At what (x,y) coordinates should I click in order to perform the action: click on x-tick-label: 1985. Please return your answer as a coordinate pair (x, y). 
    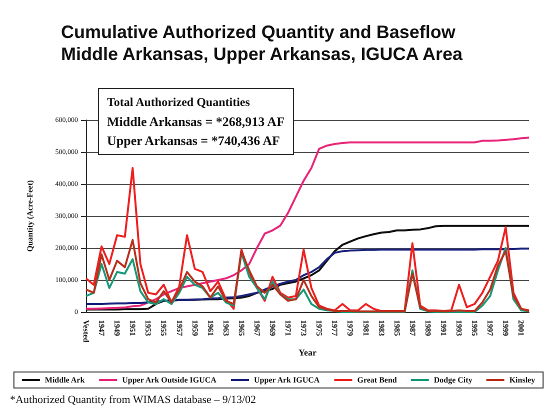
    Looking at the image, I should click on (397, 328).